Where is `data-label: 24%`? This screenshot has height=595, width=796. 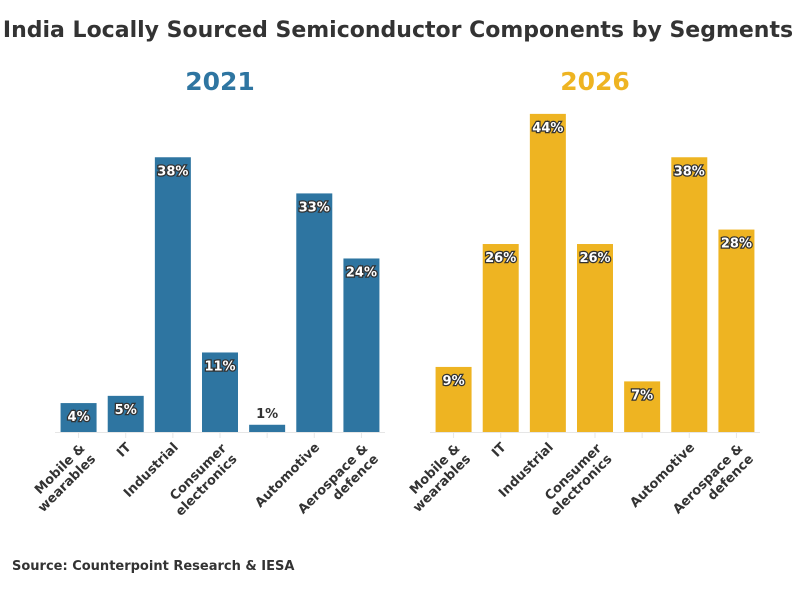 data-label: 24% is located at coordinates (361, 272).